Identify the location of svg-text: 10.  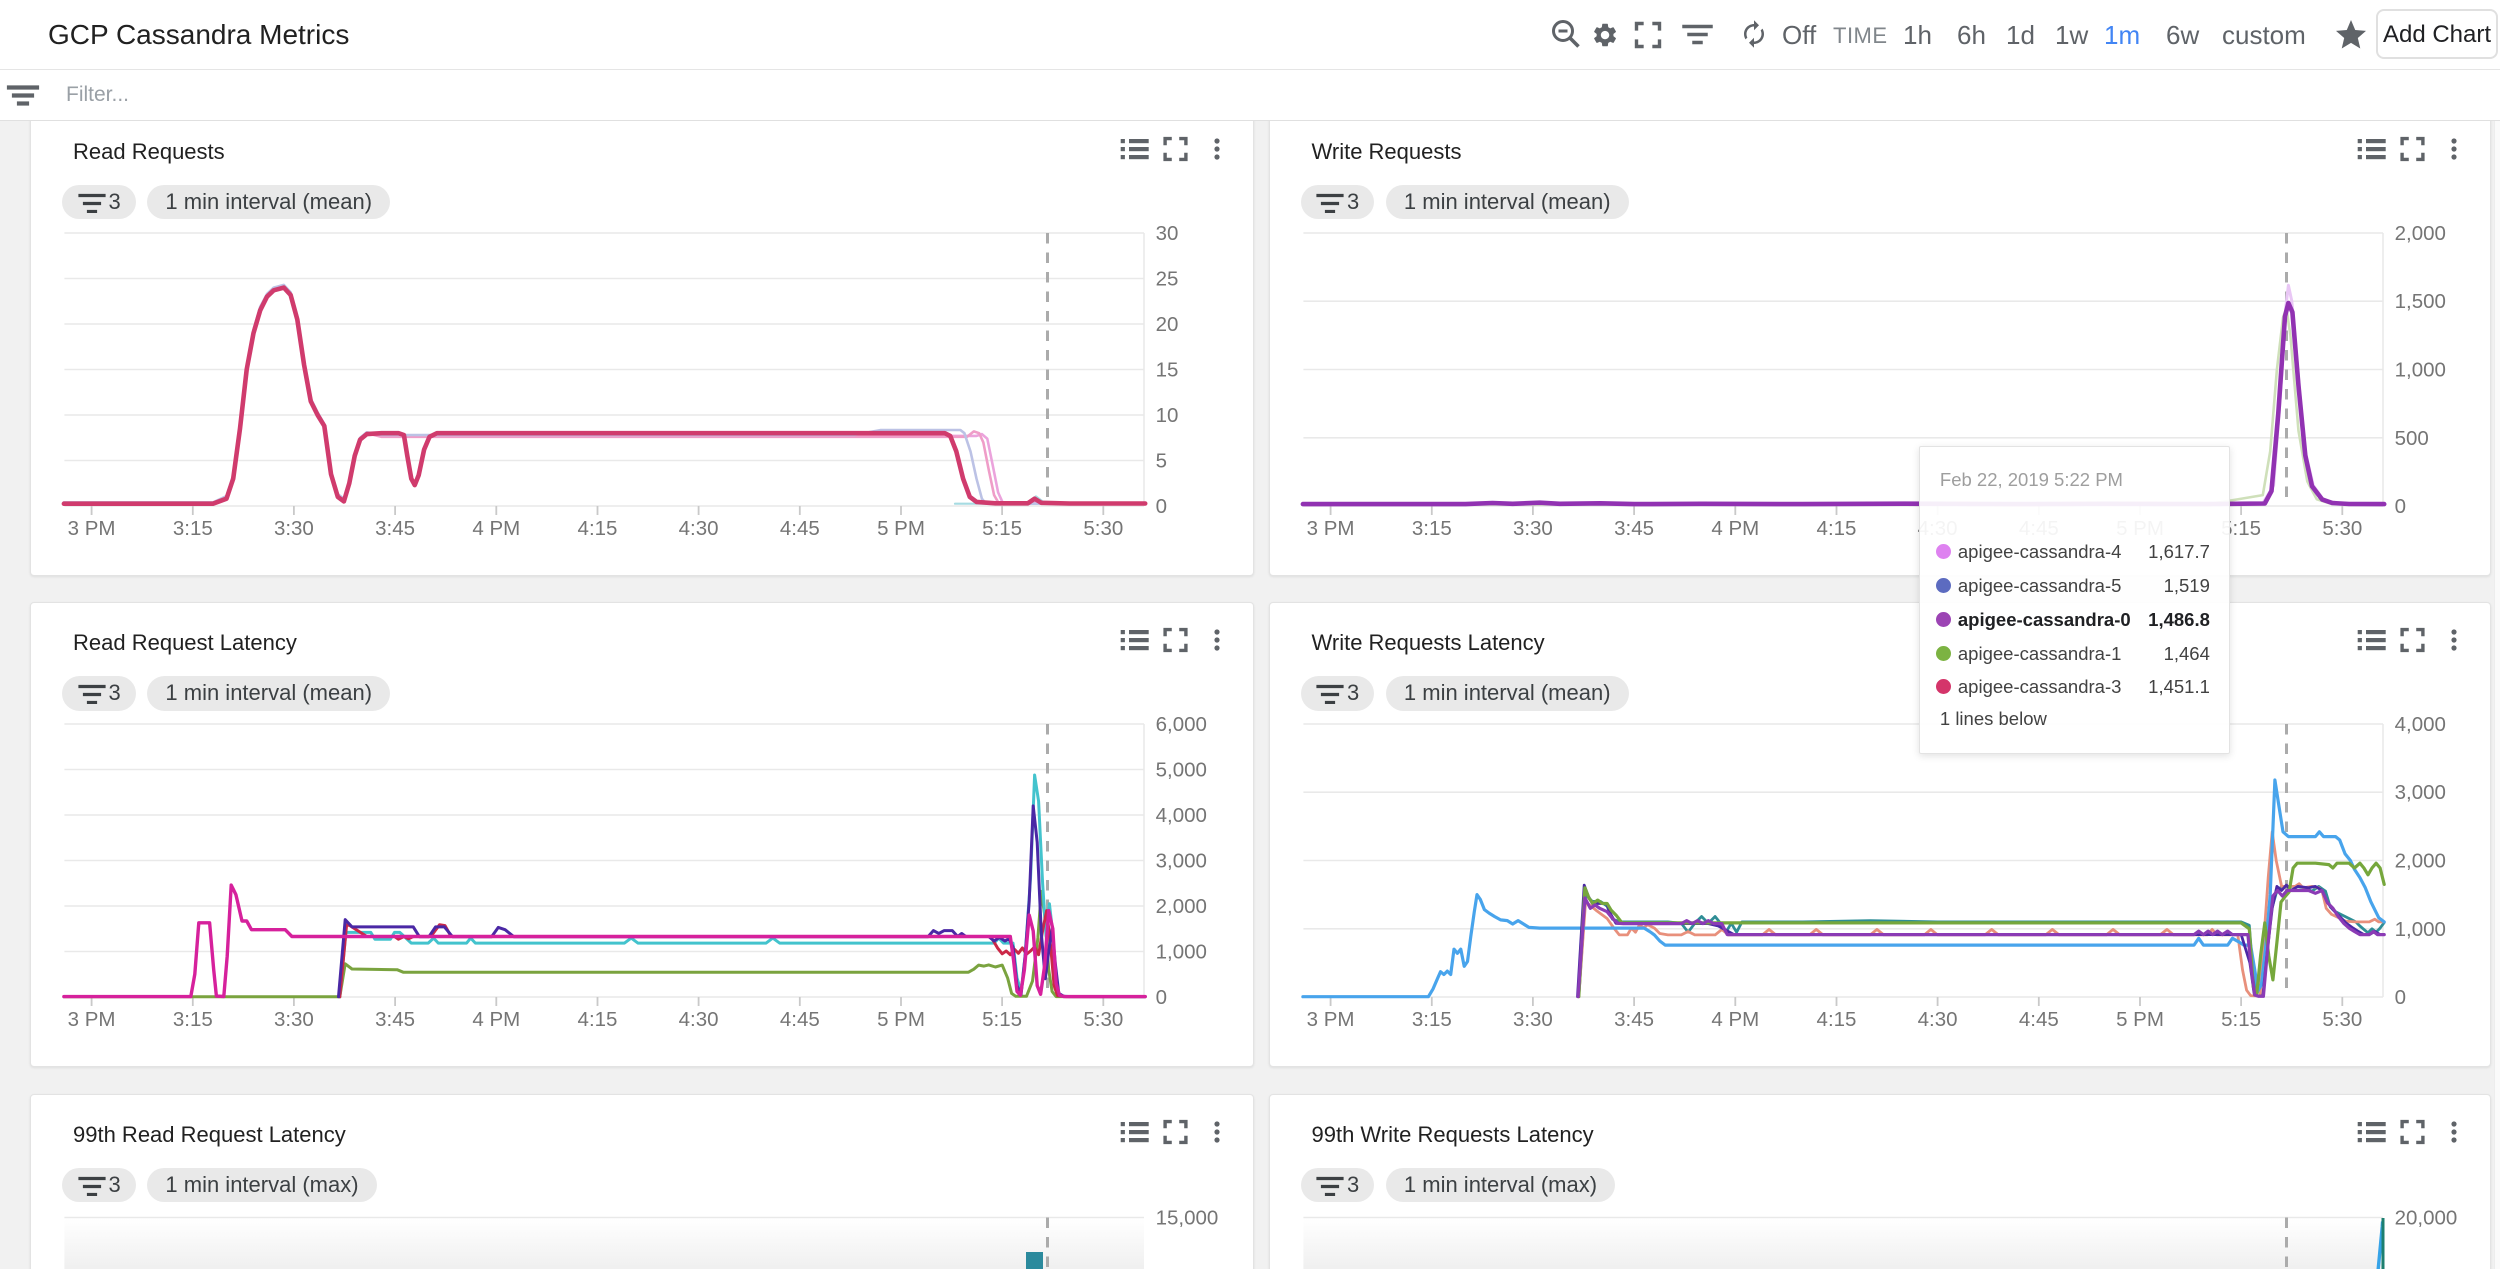
(1167, 415).